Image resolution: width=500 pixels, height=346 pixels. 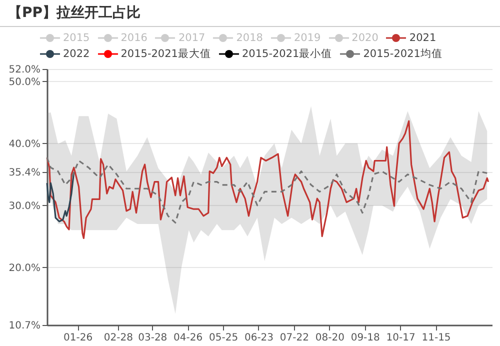 I want to click on legend-label: 2019, so click(x=307, y=38).